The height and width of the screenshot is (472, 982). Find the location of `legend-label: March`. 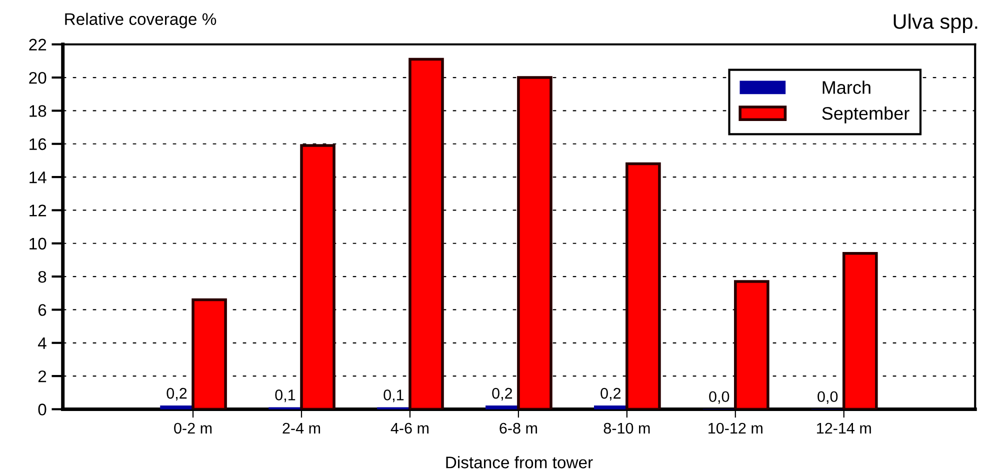

legend-label: March is located at coordinates (846, 87).